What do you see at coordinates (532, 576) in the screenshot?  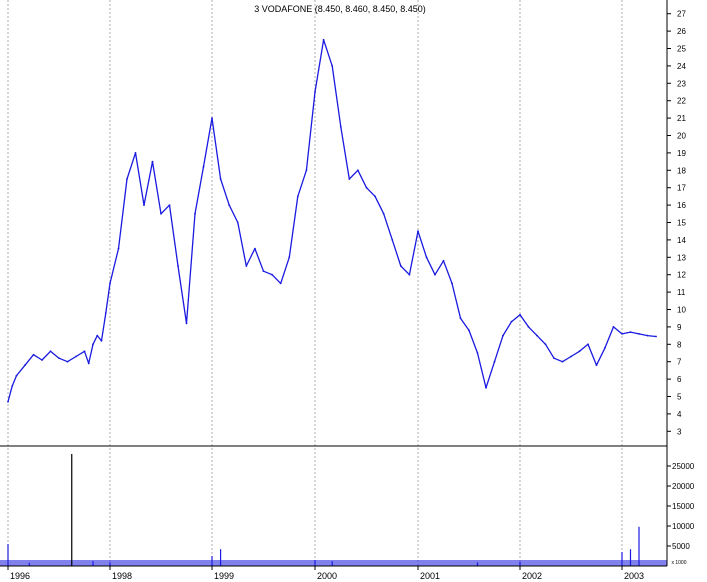 I see `x-tick-label: 2002` at bounding box center [532, 576].